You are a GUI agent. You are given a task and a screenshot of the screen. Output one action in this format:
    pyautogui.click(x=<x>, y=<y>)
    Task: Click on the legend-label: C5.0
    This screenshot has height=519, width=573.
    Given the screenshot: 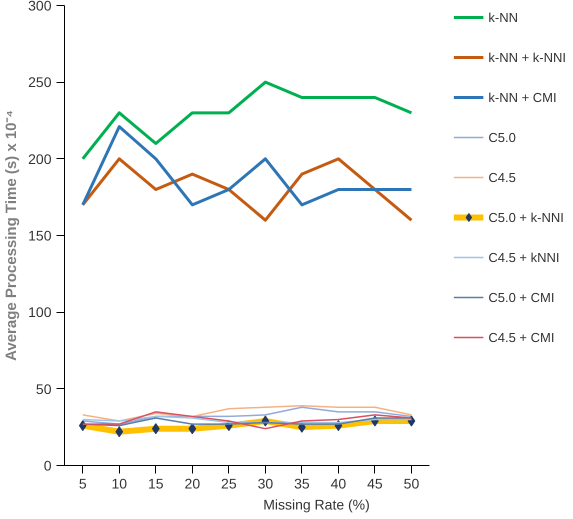 What is the action you would take?
    pyautogui.click(x=502, y=137)
    